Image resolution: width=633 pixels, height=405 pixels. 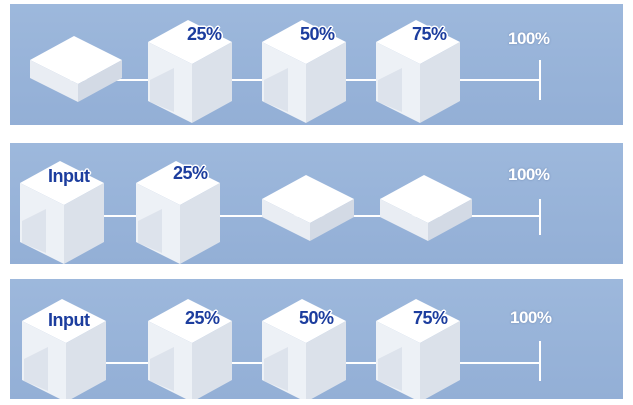 What do you see at coordinates (178, 212) in the screenshot?
I see `row-2-stage-2-block` at bounding box center [178, 212].